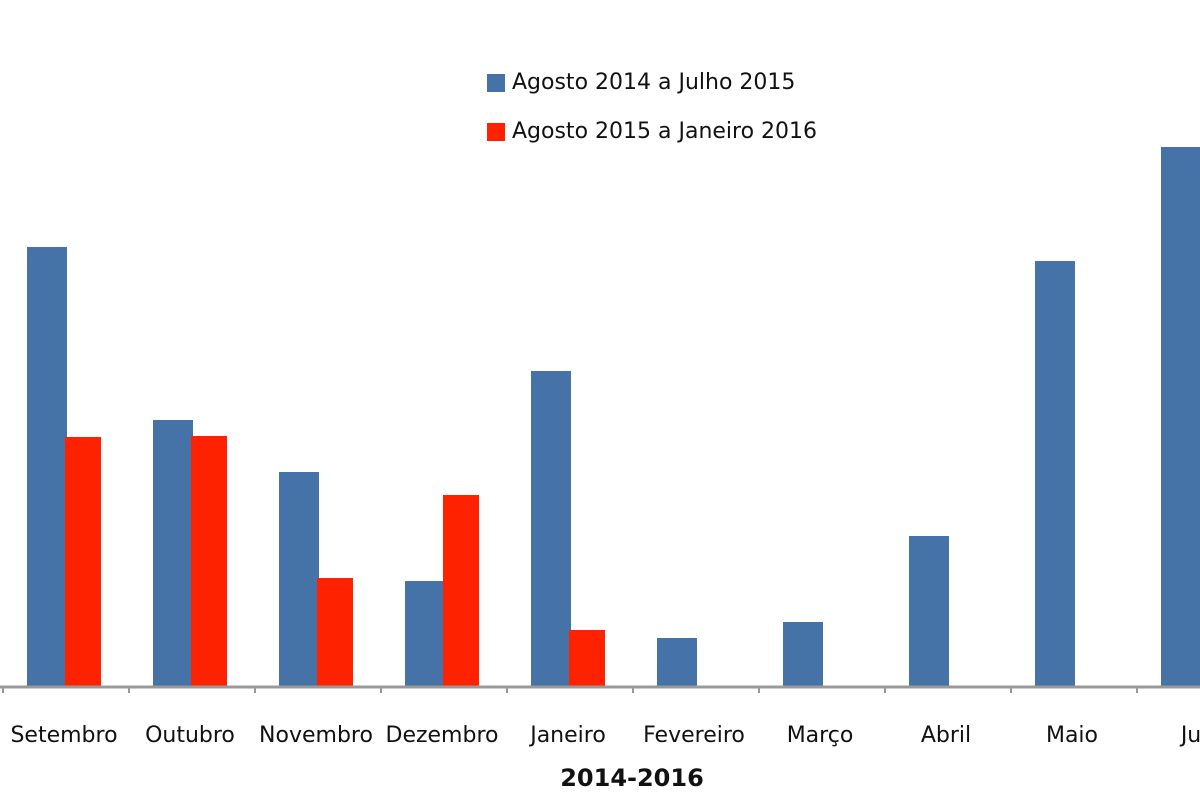 The height and width of the screenshot is (800, 1200). I want to click on x-tick-label: Maio, so click(1072, 735).